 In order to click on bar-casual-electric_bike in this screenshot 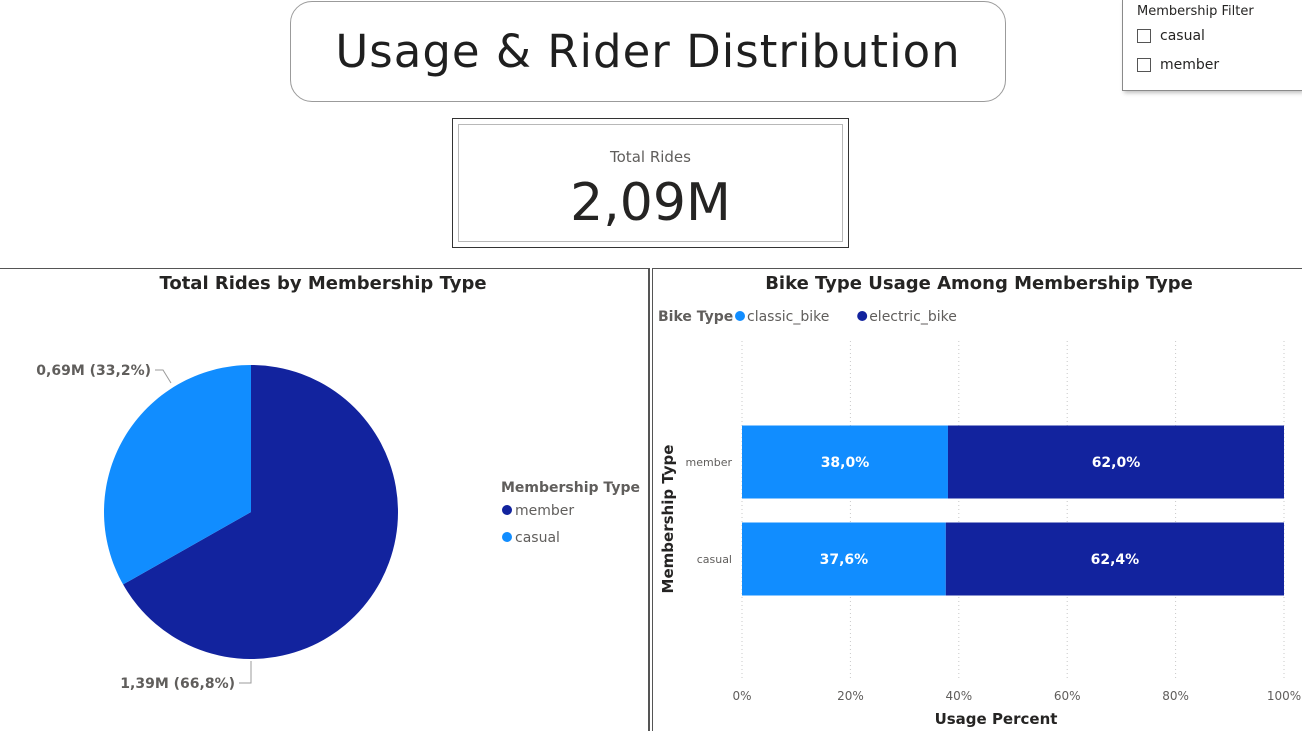, I will do `click(1114, 559)`.